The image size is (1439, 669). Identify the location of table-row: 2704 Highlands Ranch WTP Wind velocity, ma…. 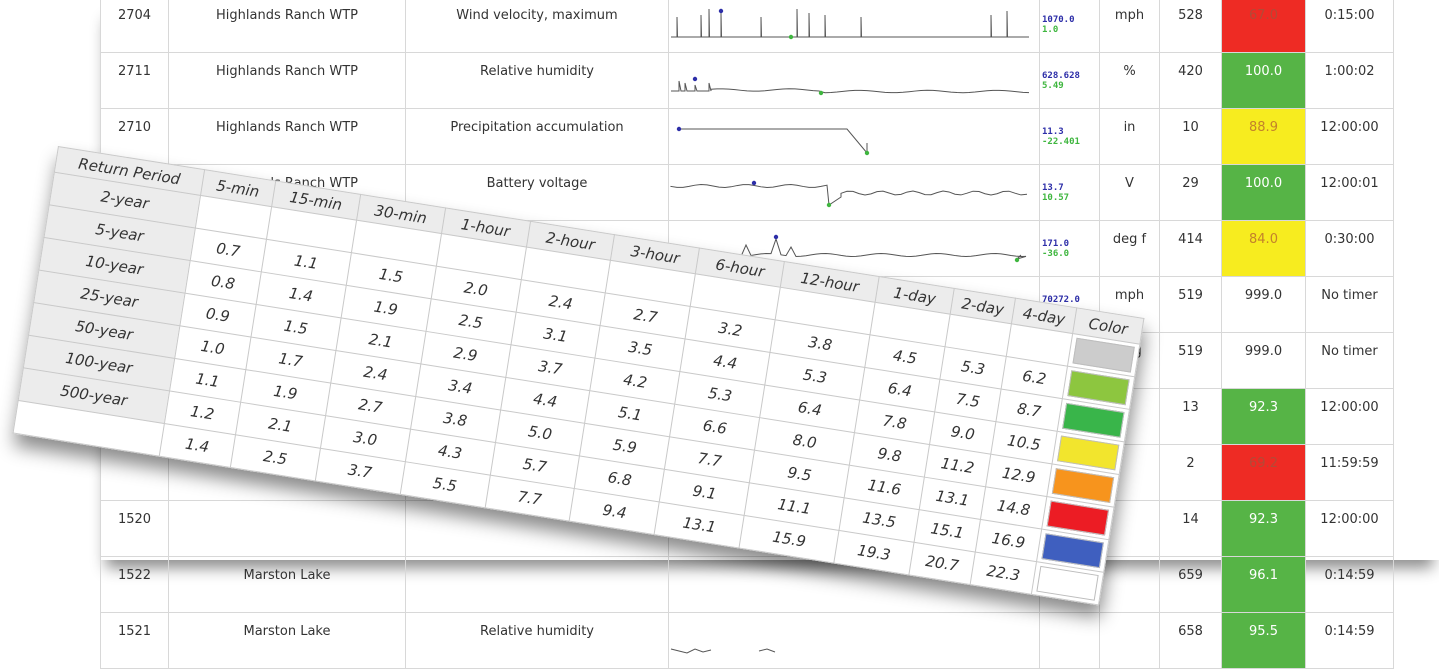
(747, 26).